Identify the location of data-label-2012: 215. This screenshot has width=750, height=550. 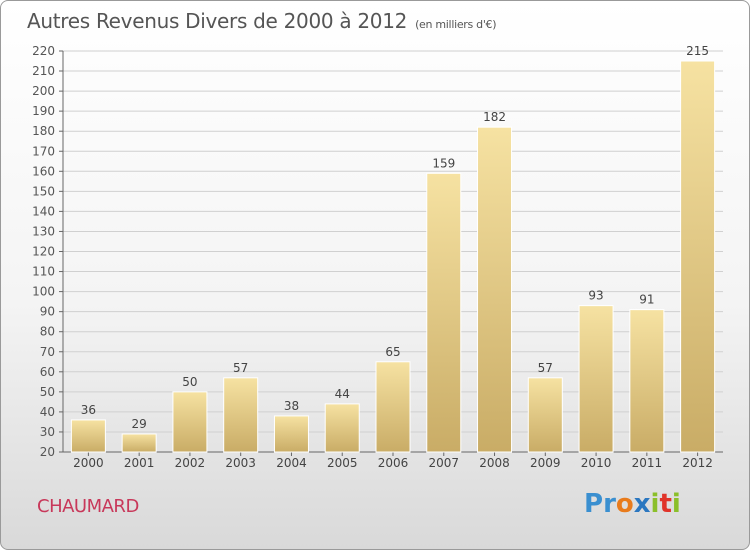
(697, 51).